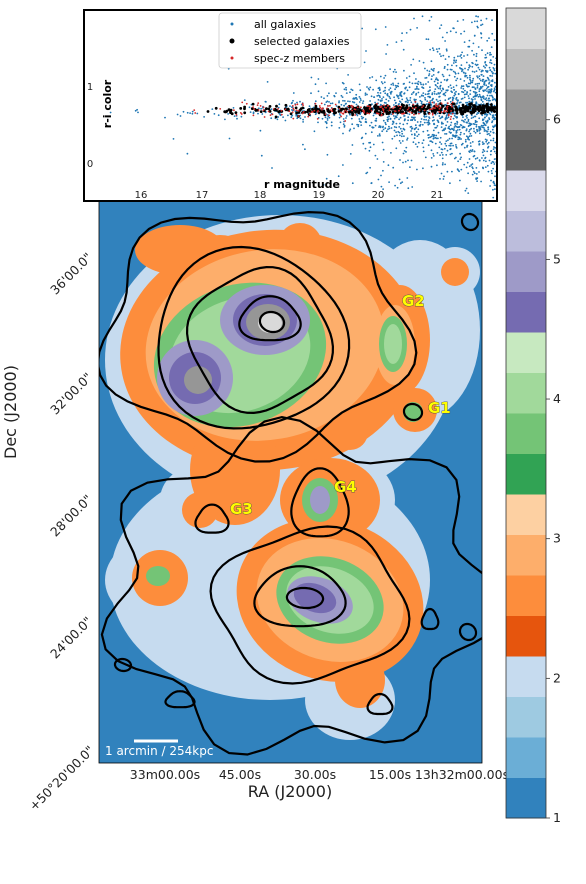 This screenshot has height=884, width=586. I want to click on contour-line, so click(180, 699).